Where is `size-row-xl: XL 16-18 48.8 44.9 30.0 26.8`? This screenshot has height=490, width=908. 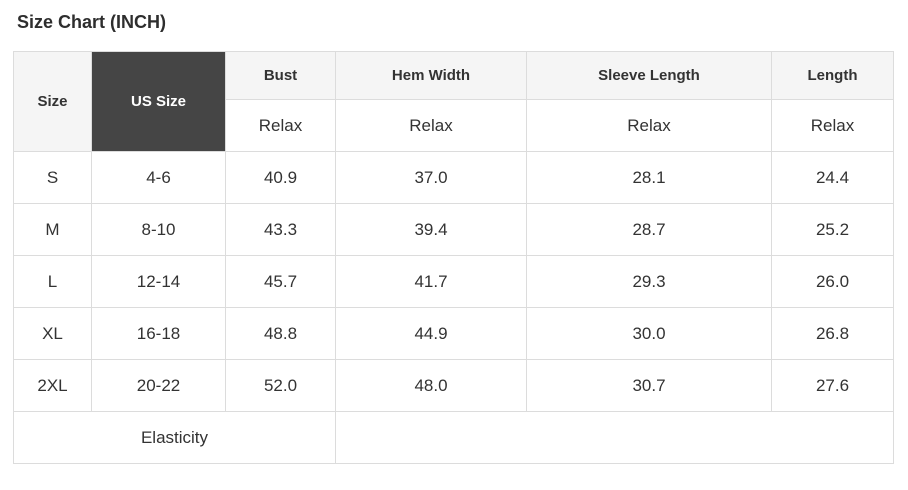
size-row-xl: XL 16-18 48.8 44.9 30.0 26.8 is located at coordinates (453, 333).